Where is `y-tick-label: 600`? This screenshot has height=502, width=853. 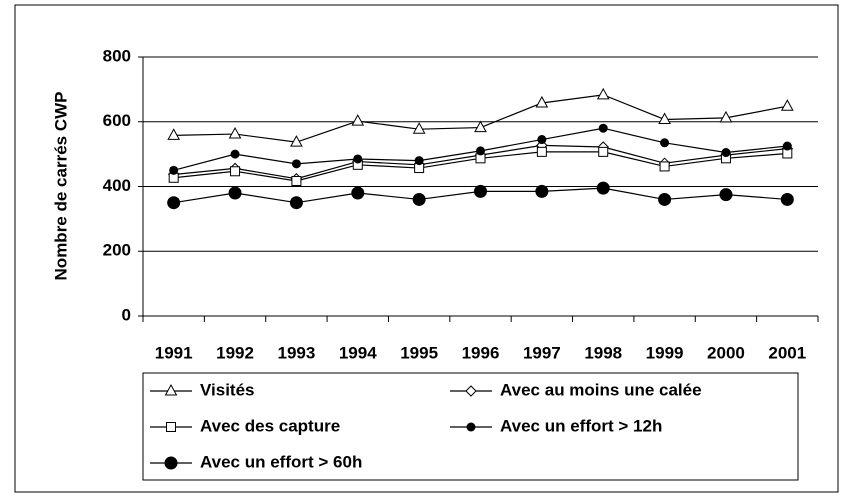
y-tick-label: 600 is located at coordinates (117, 120).